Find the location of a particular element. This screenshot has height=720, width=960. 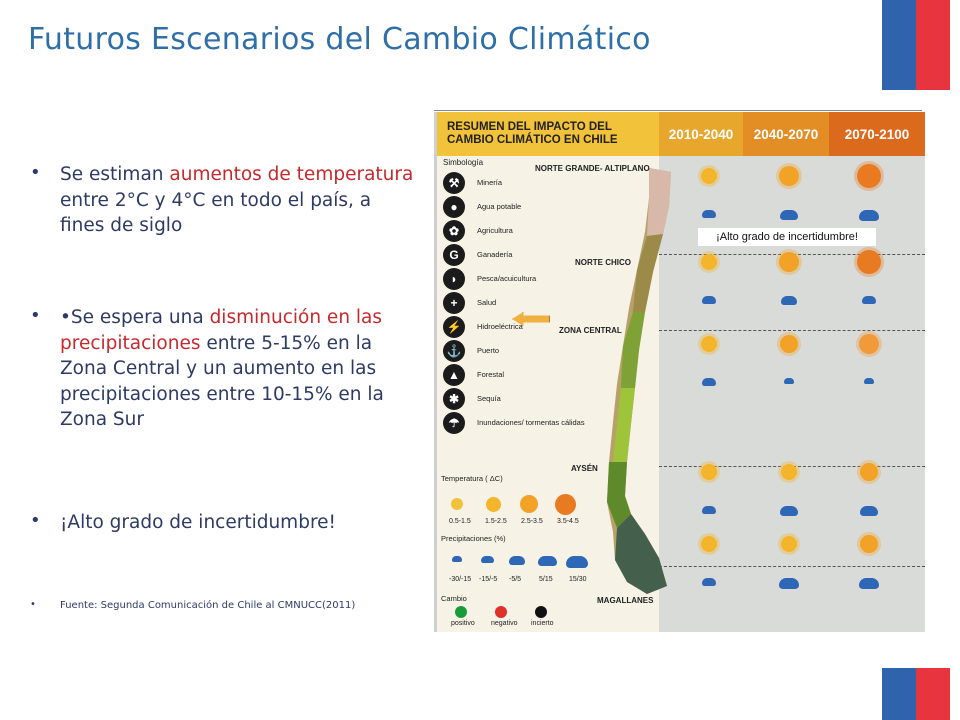

highlight-text: disminución en las precipitaciones is located at coordinates (221, 330).